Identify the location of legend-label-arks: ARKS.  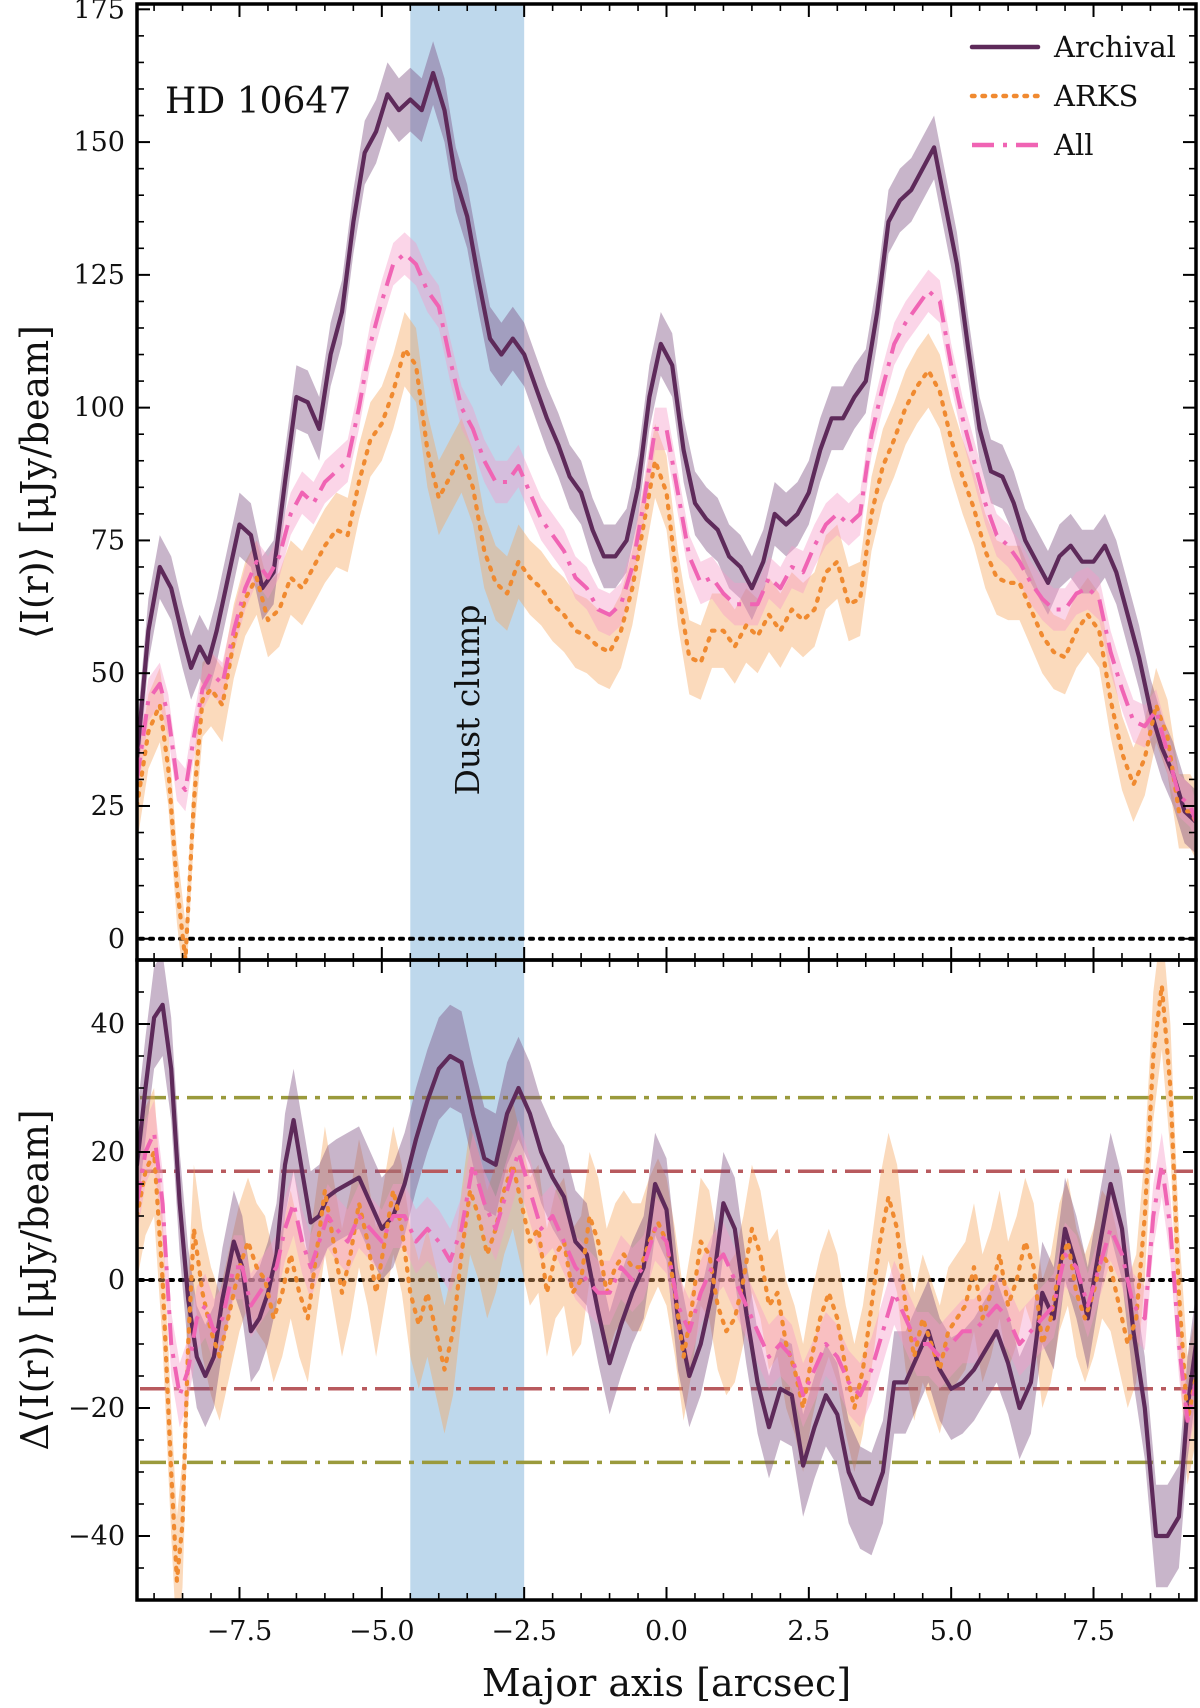
(1095, 96).